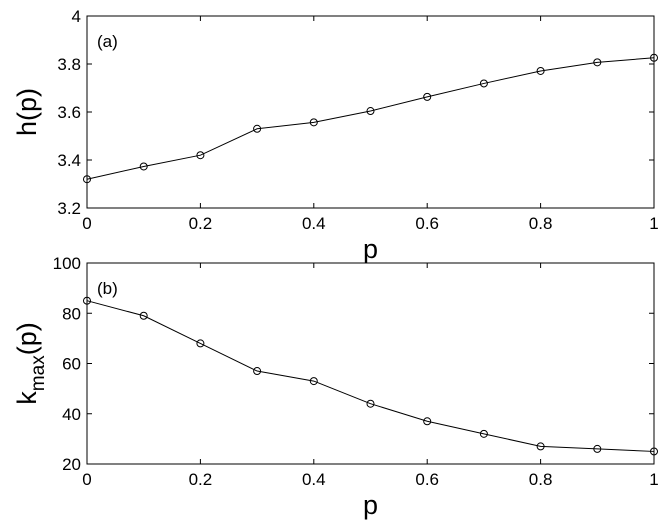  I want to click on panel-a-x-tick-label: 0.8, so click(541, 223).